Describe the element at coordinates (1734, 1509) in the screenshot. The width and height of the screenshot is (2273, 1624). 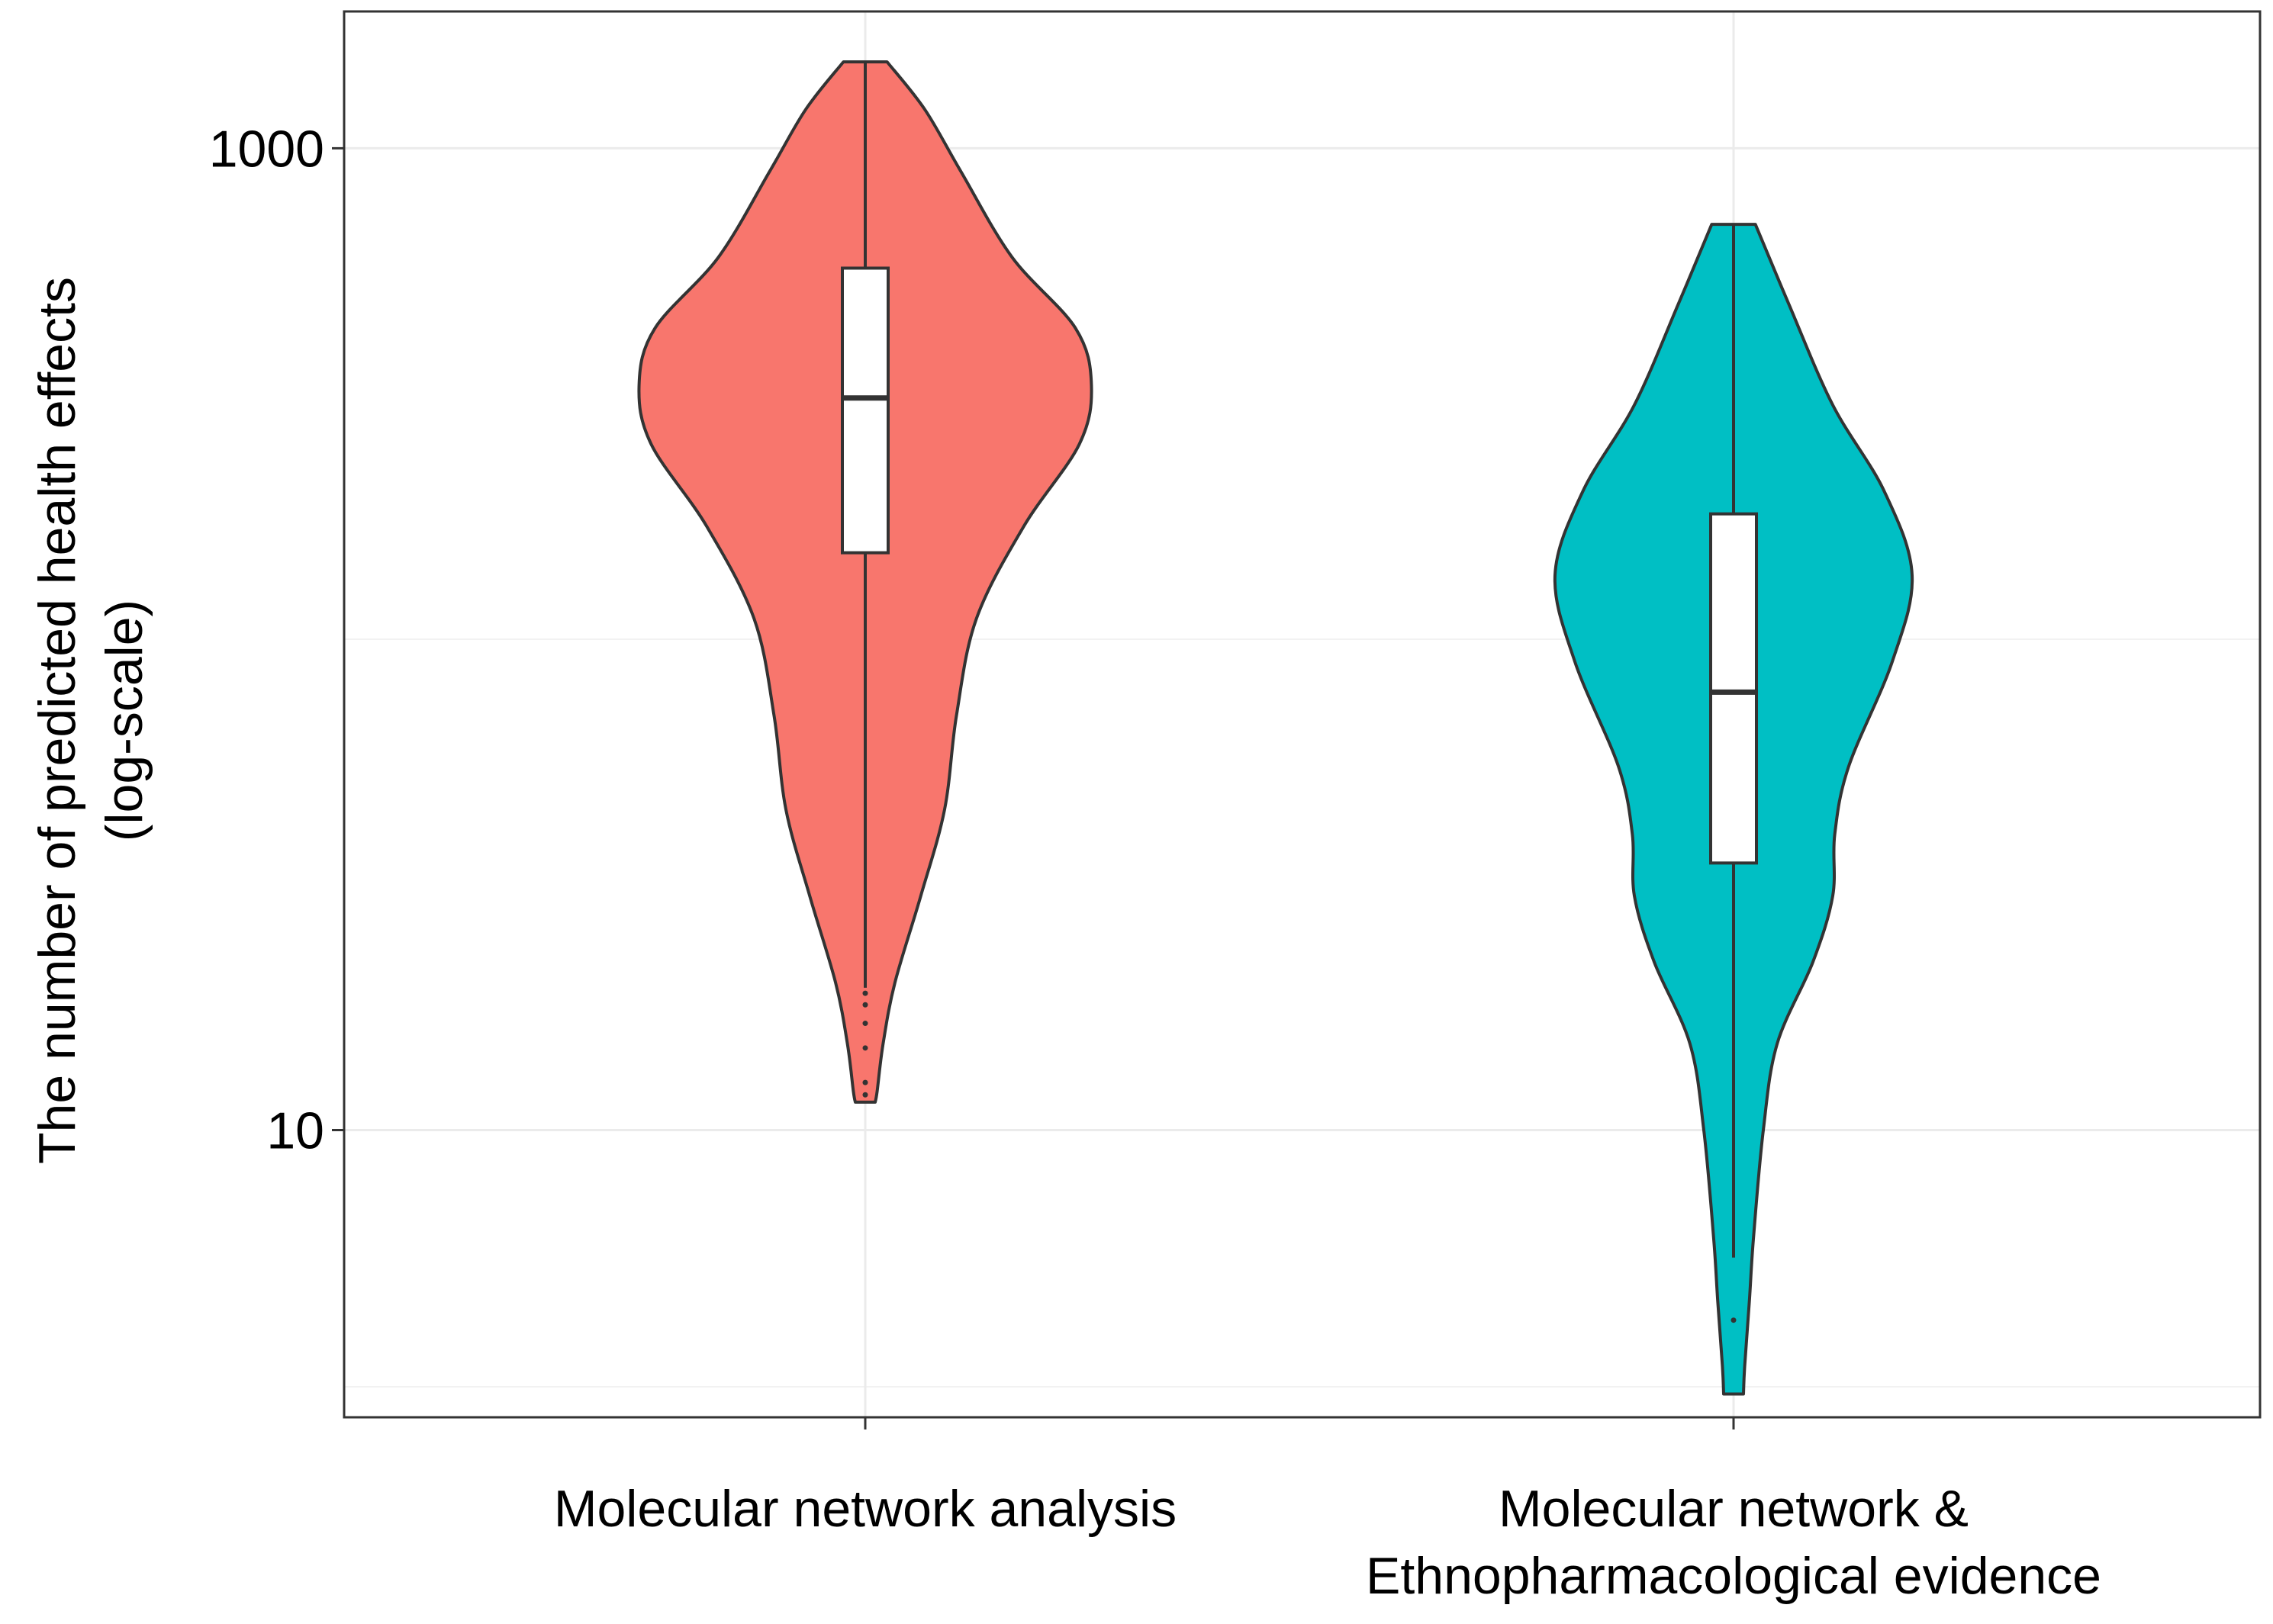
I see `x-tick-label-mne: Molecular network &` at that location.